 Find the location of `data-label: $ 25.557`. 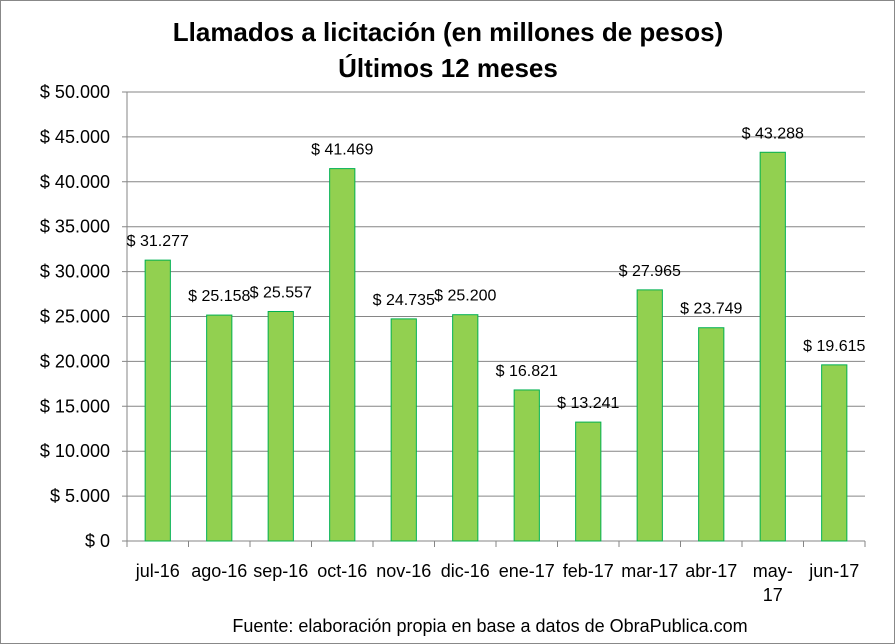

data-label: $ 25.557 is located at coordinates (281, 292).